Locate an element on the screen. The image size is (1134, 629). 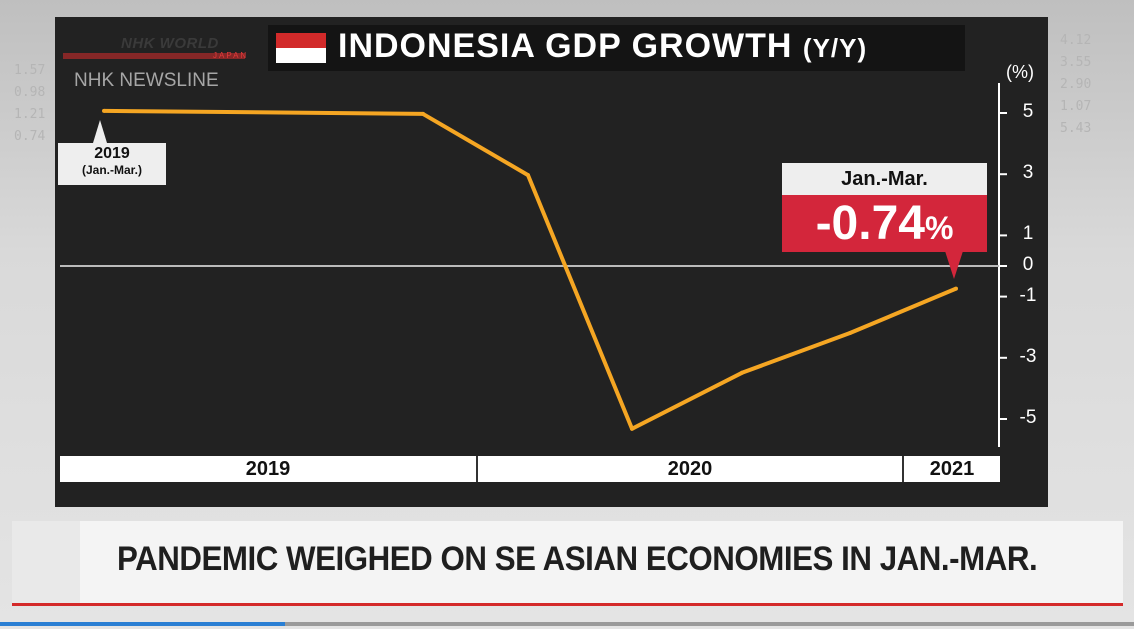
y-tick-label--5: -5 is located at coordinates (1028, 417).